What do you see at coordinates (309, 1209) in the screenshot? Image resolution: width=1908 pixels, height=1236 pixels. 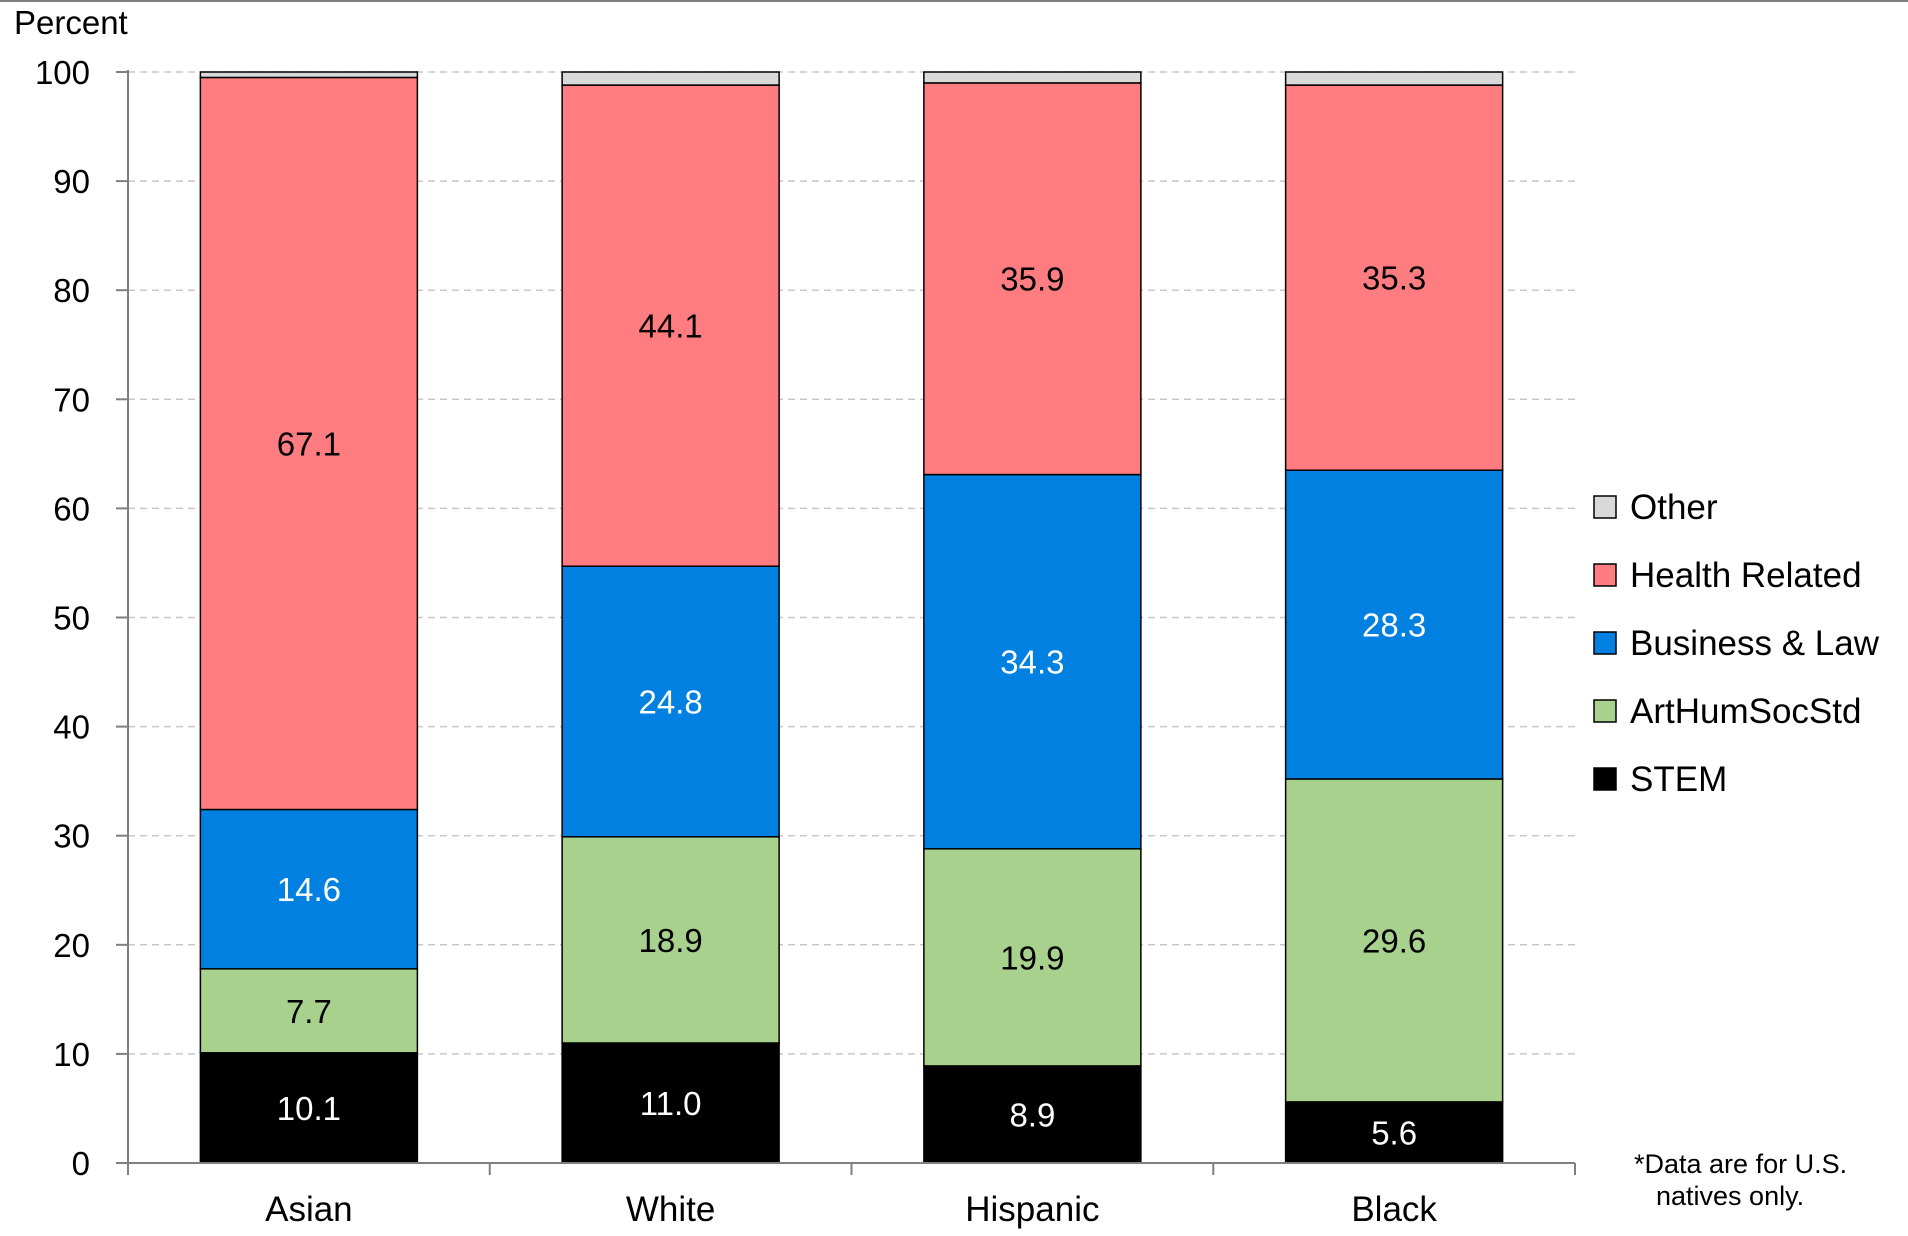 I see `x-tick-label: Asian` at bounding box center [309, 1209].